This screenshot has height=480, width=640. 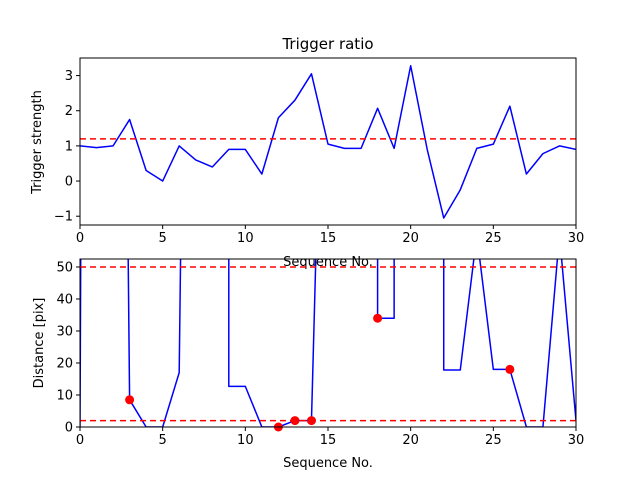 I want to click on top-xtick-label-4: 20, so click(x=410, y=238).